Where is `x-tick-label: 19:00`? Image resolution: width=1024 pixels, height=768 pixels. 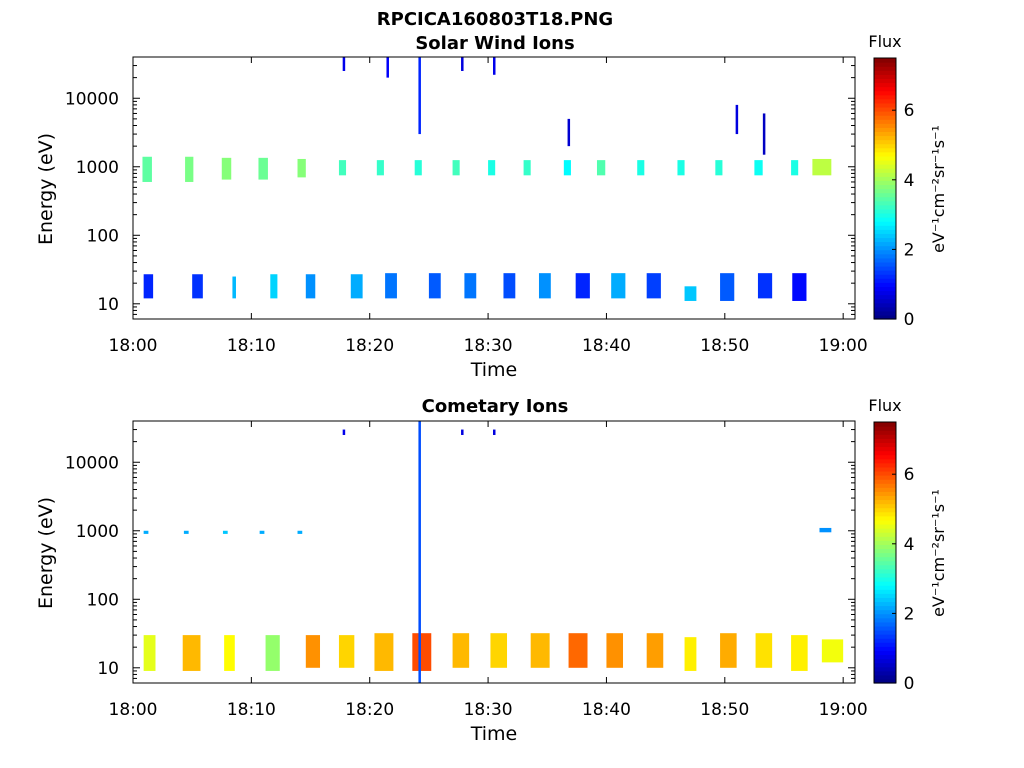
x-tick-label: 19:00 is located at coordinates (843, 710).